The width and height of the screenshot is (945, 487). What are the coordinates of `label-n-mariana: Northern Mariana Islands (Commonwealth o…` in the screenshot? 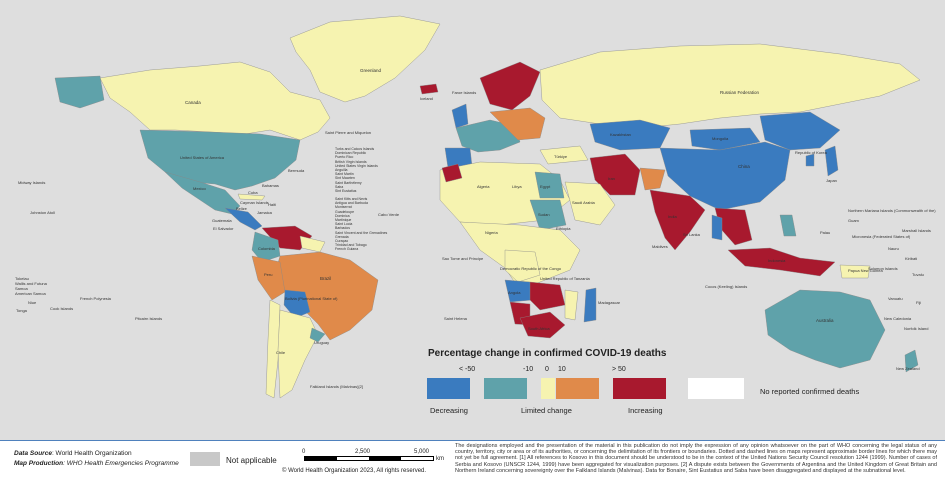 It's located at (892, 210).